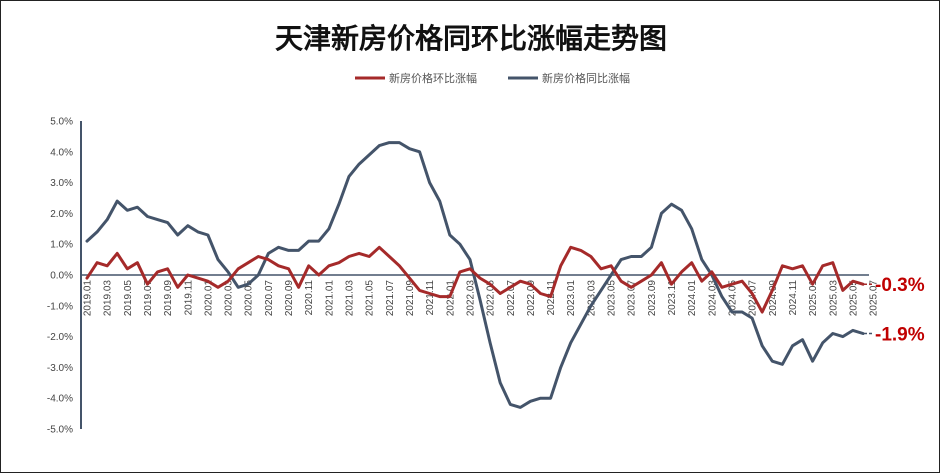 This screenshot has height=473, width=940. I want to click on x-tick-label: 2023.11, so click(672, 298).